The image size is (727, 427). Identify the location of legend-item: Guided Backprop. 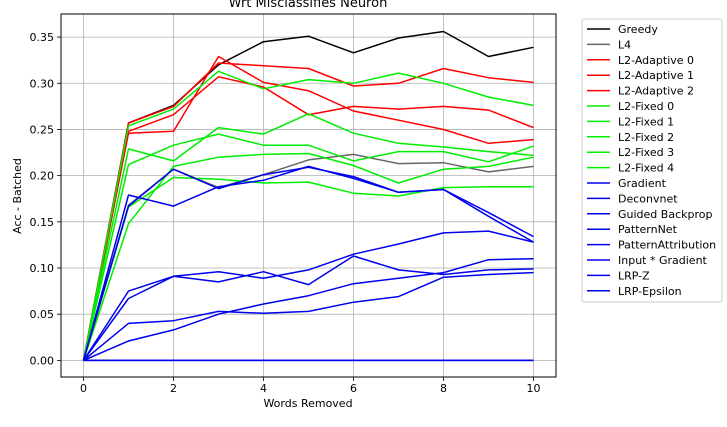
(649, 214).